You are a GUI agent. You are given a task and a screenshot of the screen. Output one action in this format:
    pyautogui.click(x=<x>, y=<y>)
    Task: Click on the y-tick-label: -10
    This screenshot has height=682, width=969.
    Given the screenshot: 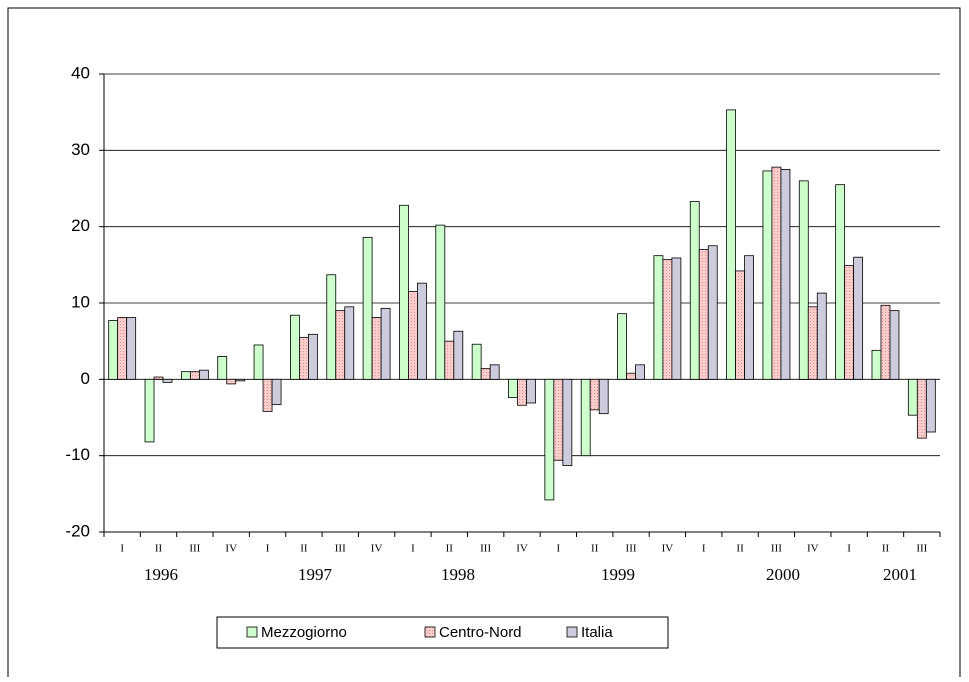 What is the action you would take?
    pyautogui.click(x=77, y=454)
    